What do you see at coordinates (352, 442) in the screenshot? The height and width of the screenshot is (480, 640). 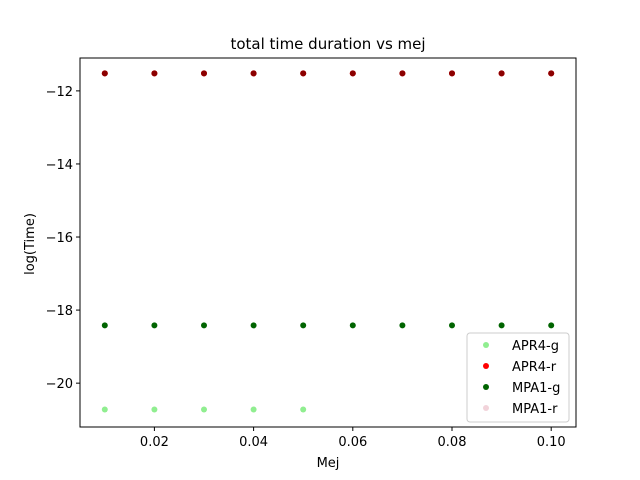 I see `x-tick-label: 0.06` at bounding box center [352, 442].